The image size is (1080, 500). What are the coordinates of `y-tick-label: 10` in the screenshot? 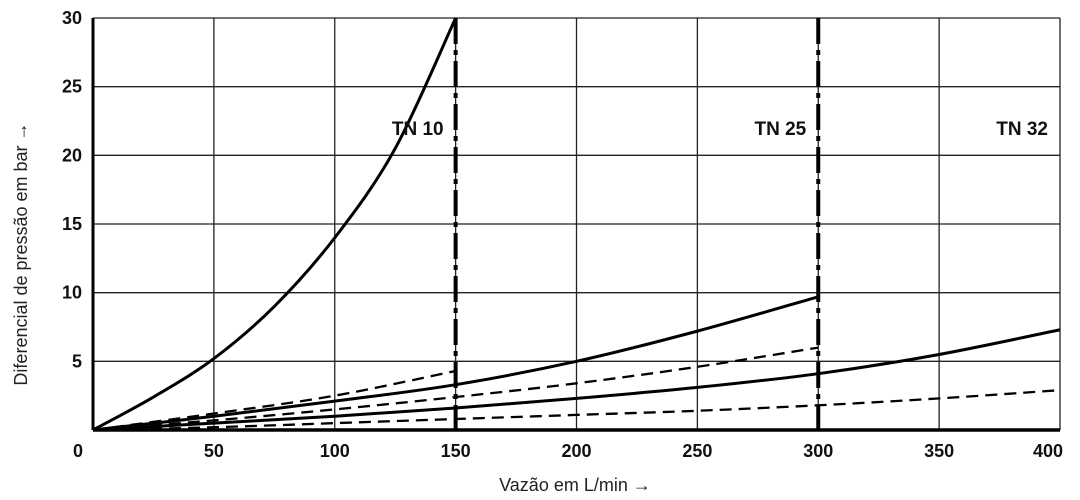 It's located at (72, 293).